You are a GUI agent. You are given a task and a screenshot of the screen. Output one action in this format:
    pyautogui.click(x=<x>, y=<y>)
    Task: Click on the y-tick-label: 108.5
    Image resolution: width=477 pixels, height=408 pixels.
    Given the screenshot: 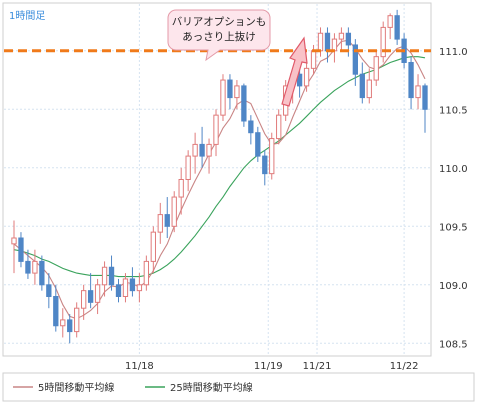 What is the action you would take?
    pyautogui.click(x=453, y=344)
    